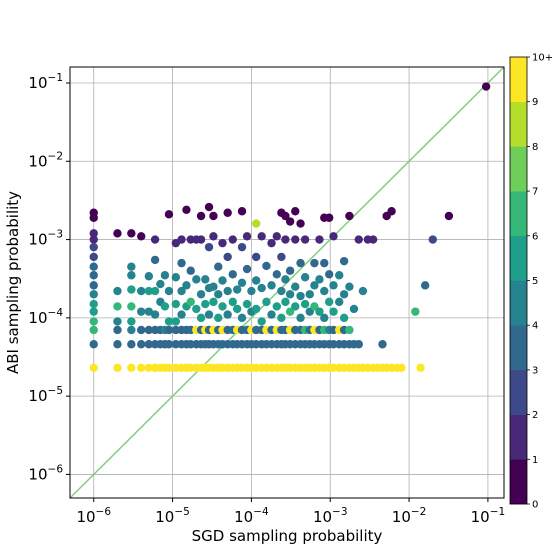 The width and height of the screenshot is (560, 560). What do you see at coordinates (45, 160) in the screenshot?
I see `y-tick-label-4: 10⁻²` at bounding box center [45, 160].